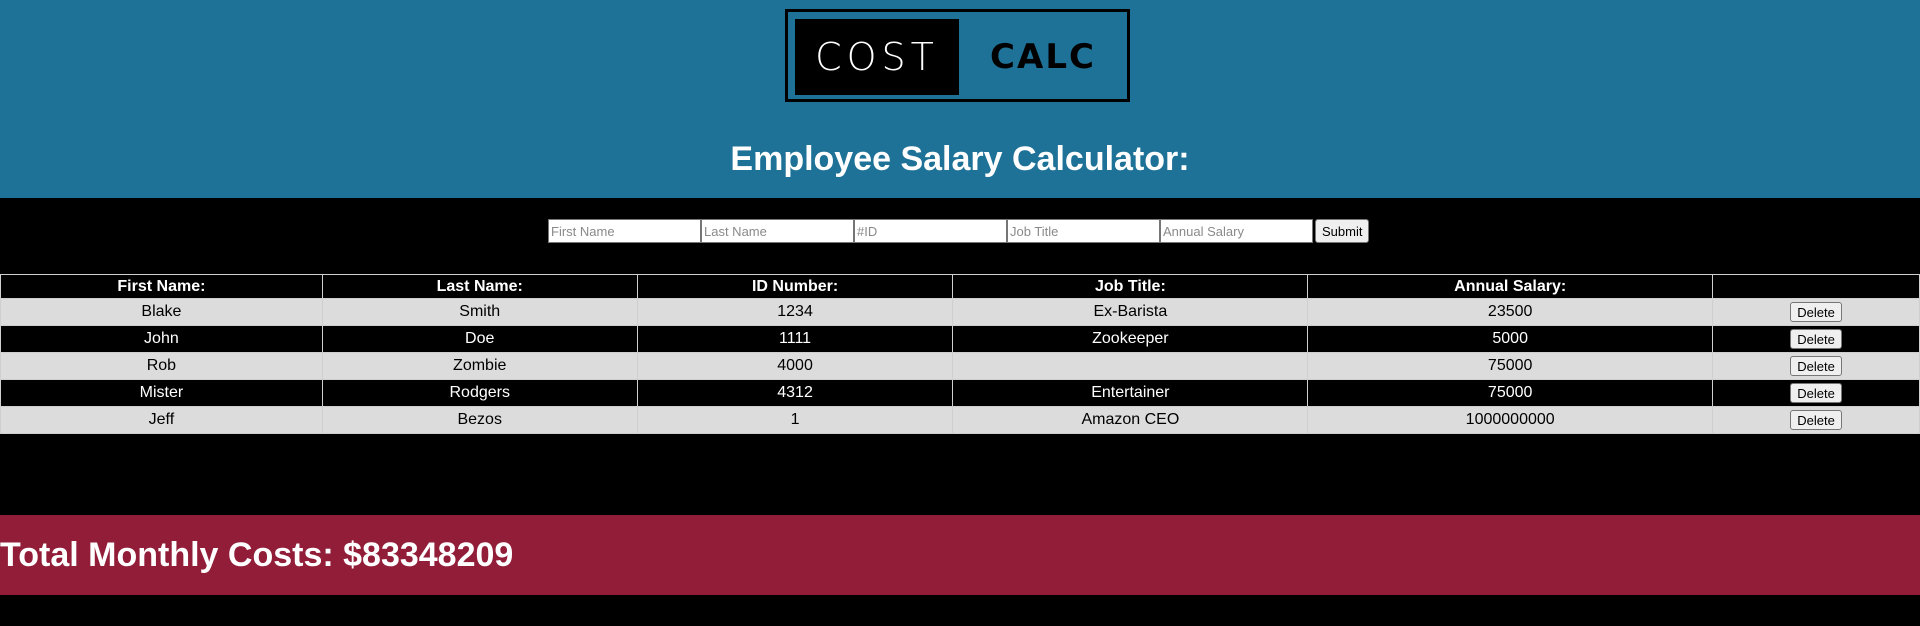  Describe the element at coordinates (161, 366) in the screenshot. I see `cell-first-name: Rob` at that location.